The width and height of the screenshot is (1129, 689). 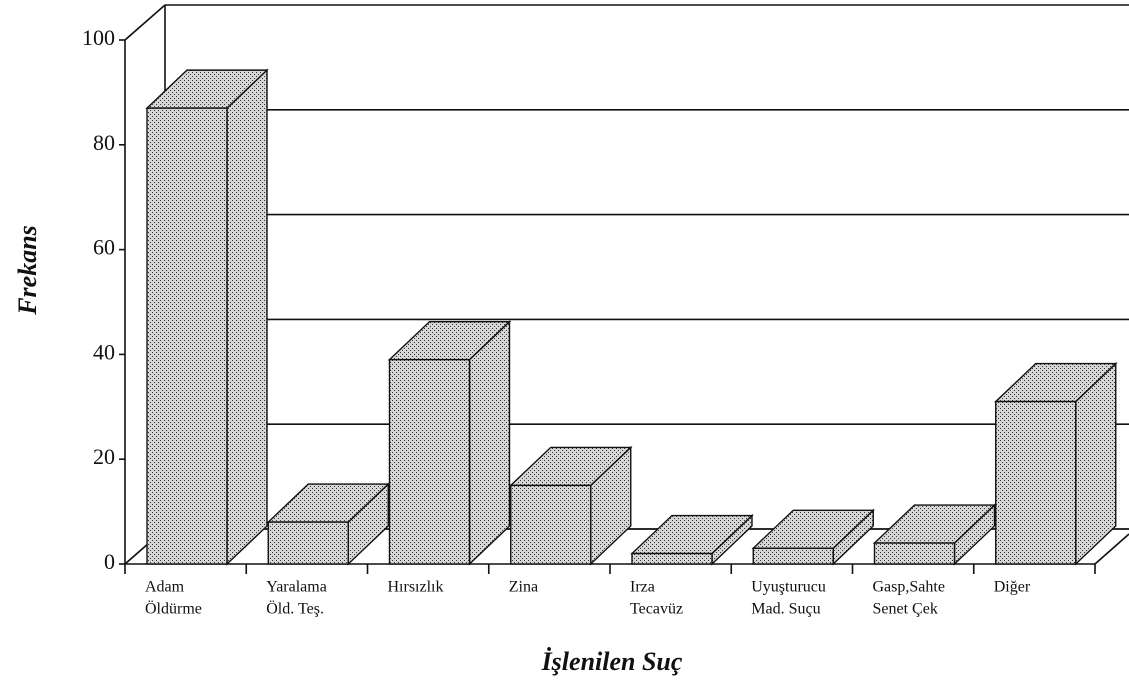 What do you see at coordinates (104, 351) in the screenshot?
I see `y-tick-label: 40` at bounding box center [104, 351].